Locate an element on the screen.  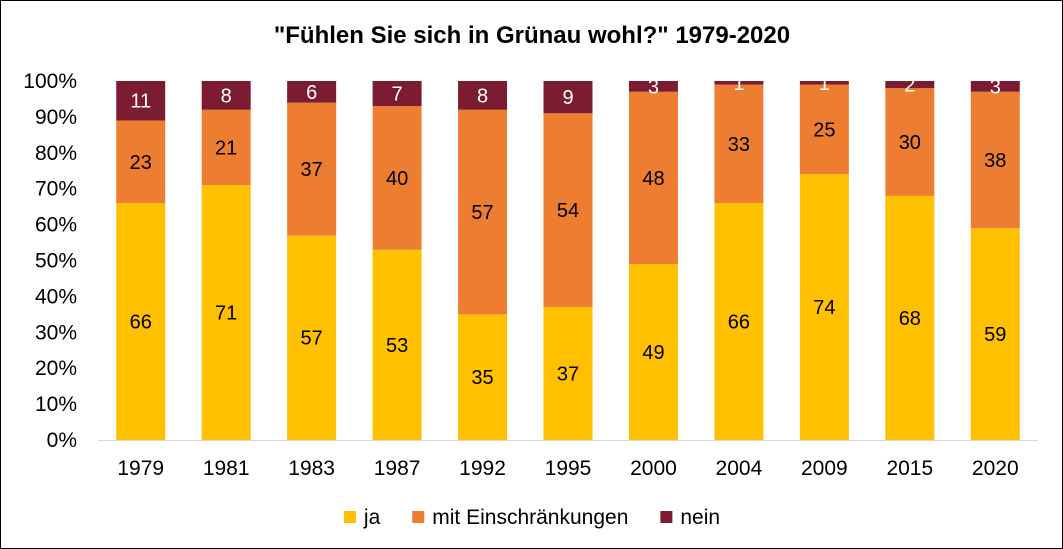
bar-group: 66 33 1 is located at coordinates (739, 256).